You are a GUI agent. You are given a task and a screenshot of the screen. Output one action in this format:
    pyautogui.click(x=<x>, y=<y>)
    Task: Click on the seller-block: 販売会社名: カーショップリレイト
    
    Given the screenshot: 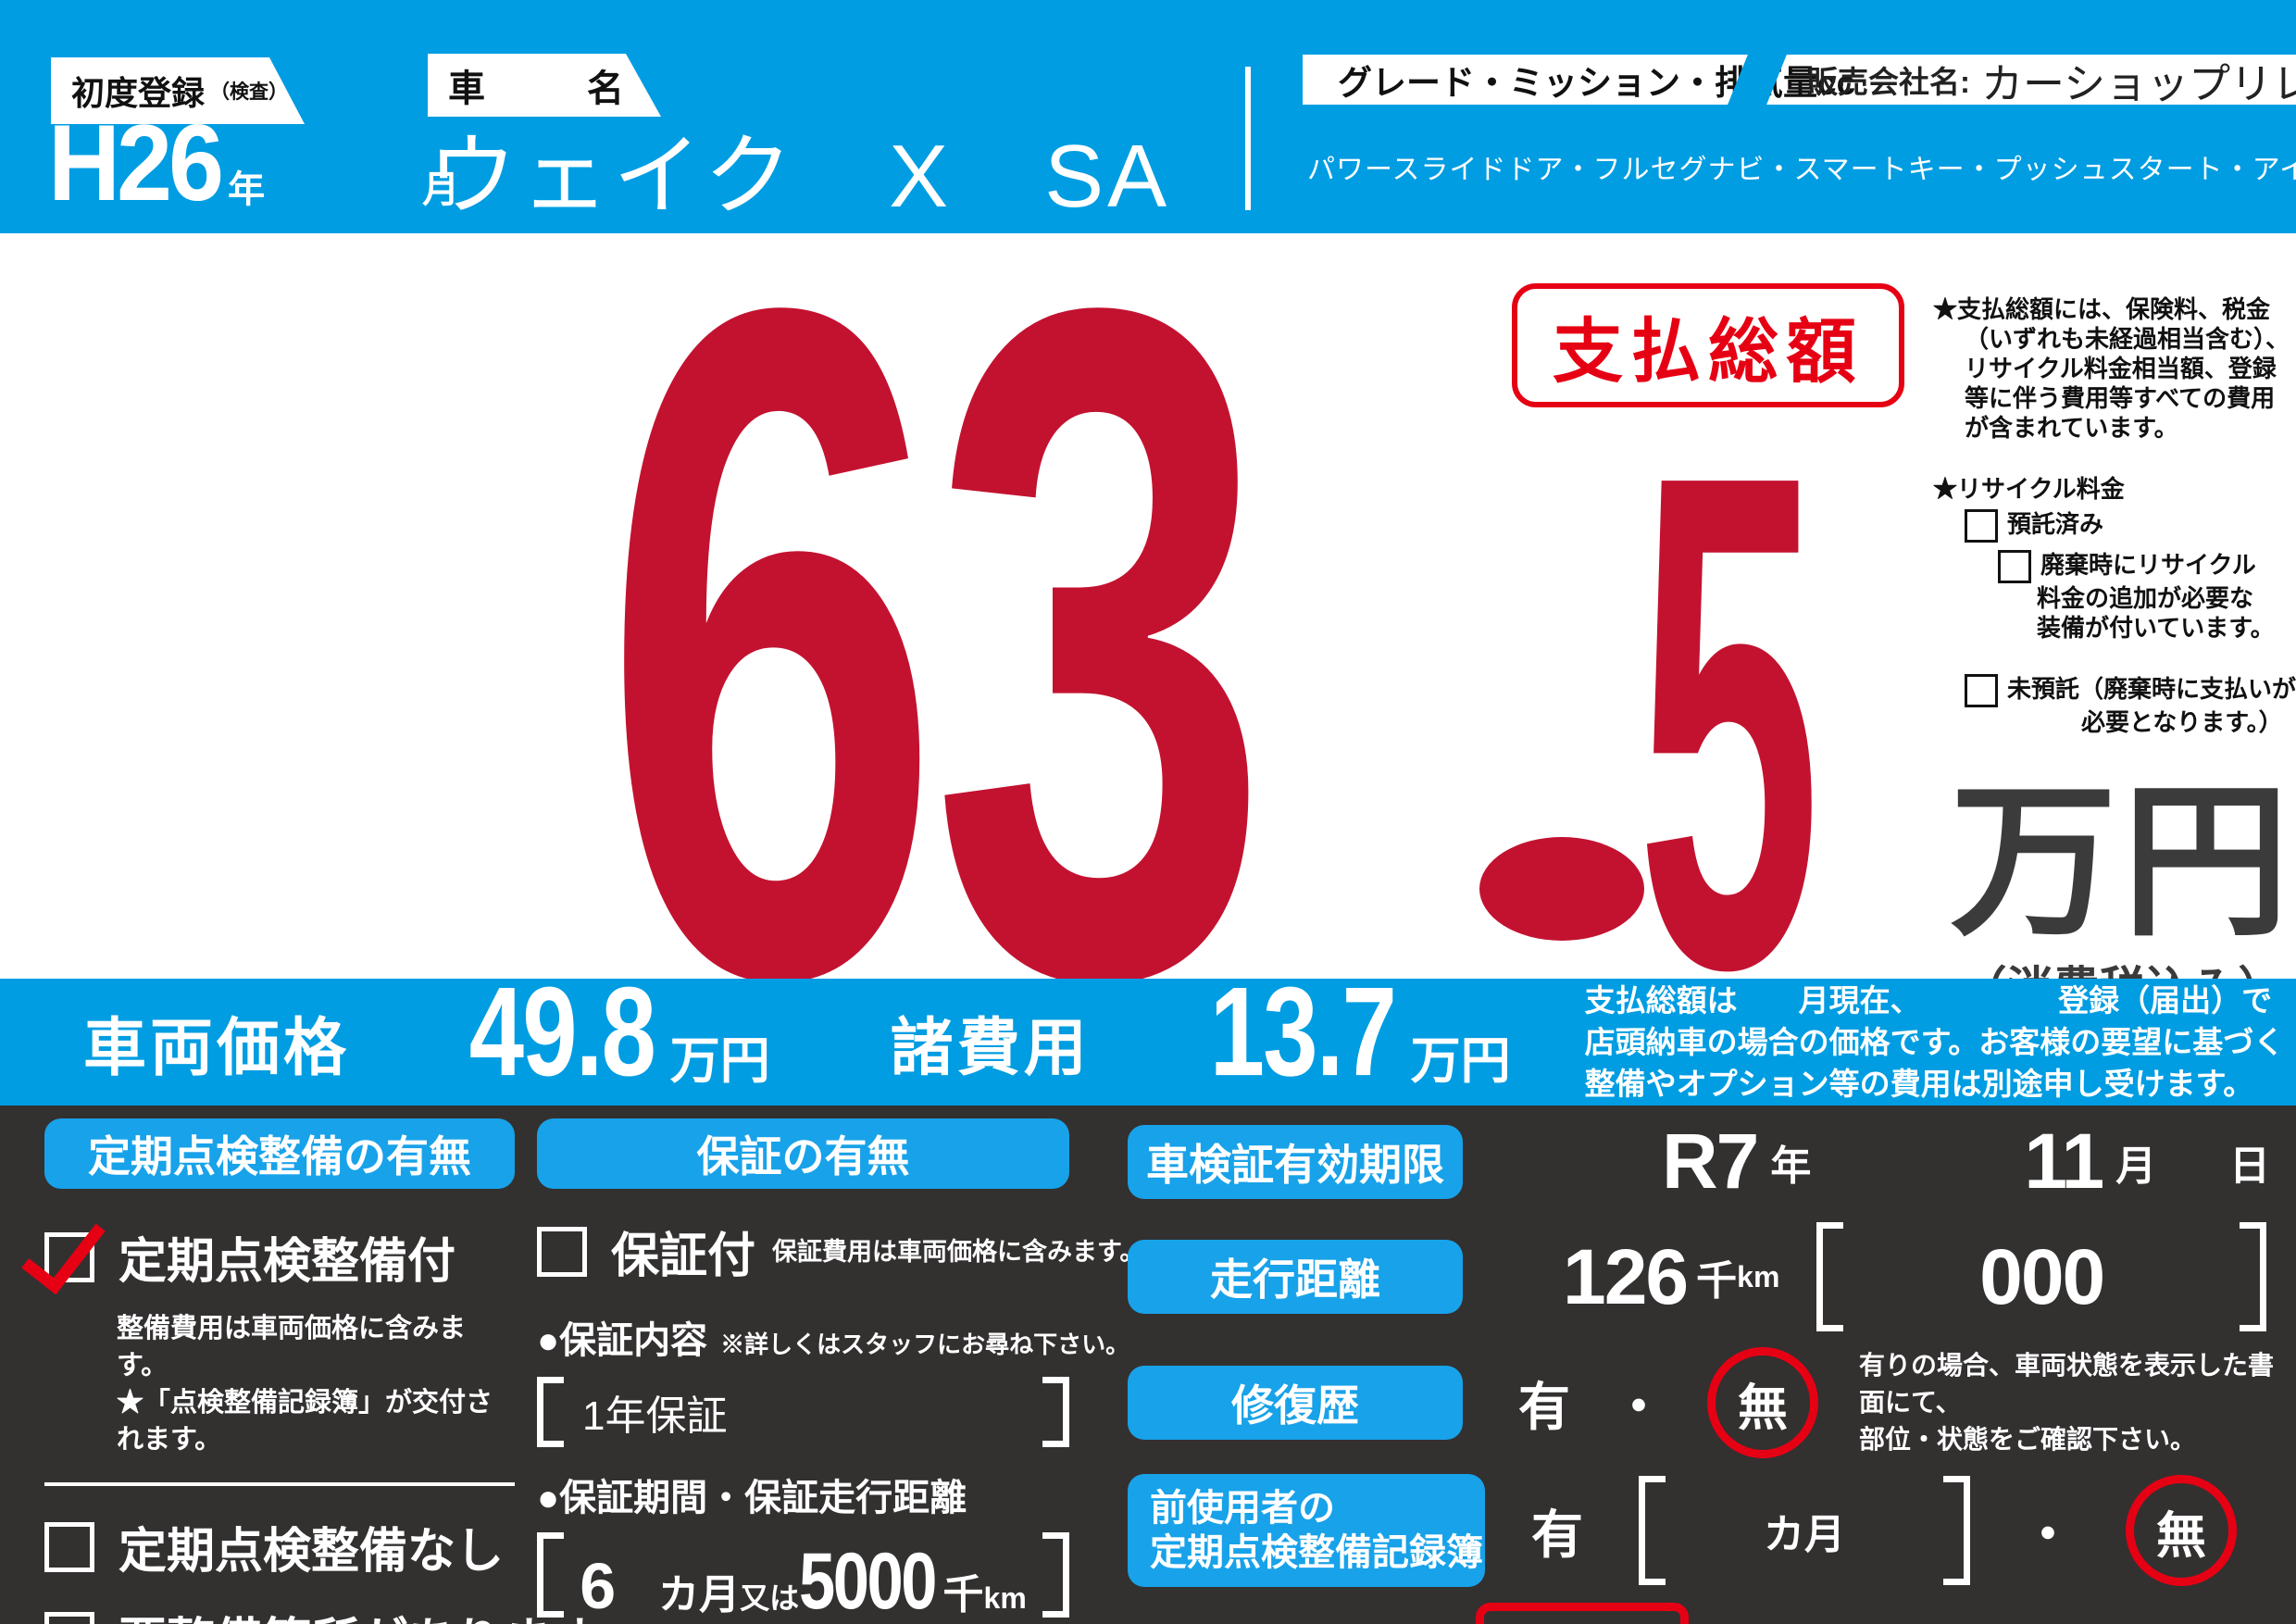 What is the action you would take?
    pyautogui.click(x=2051, y=81)
    